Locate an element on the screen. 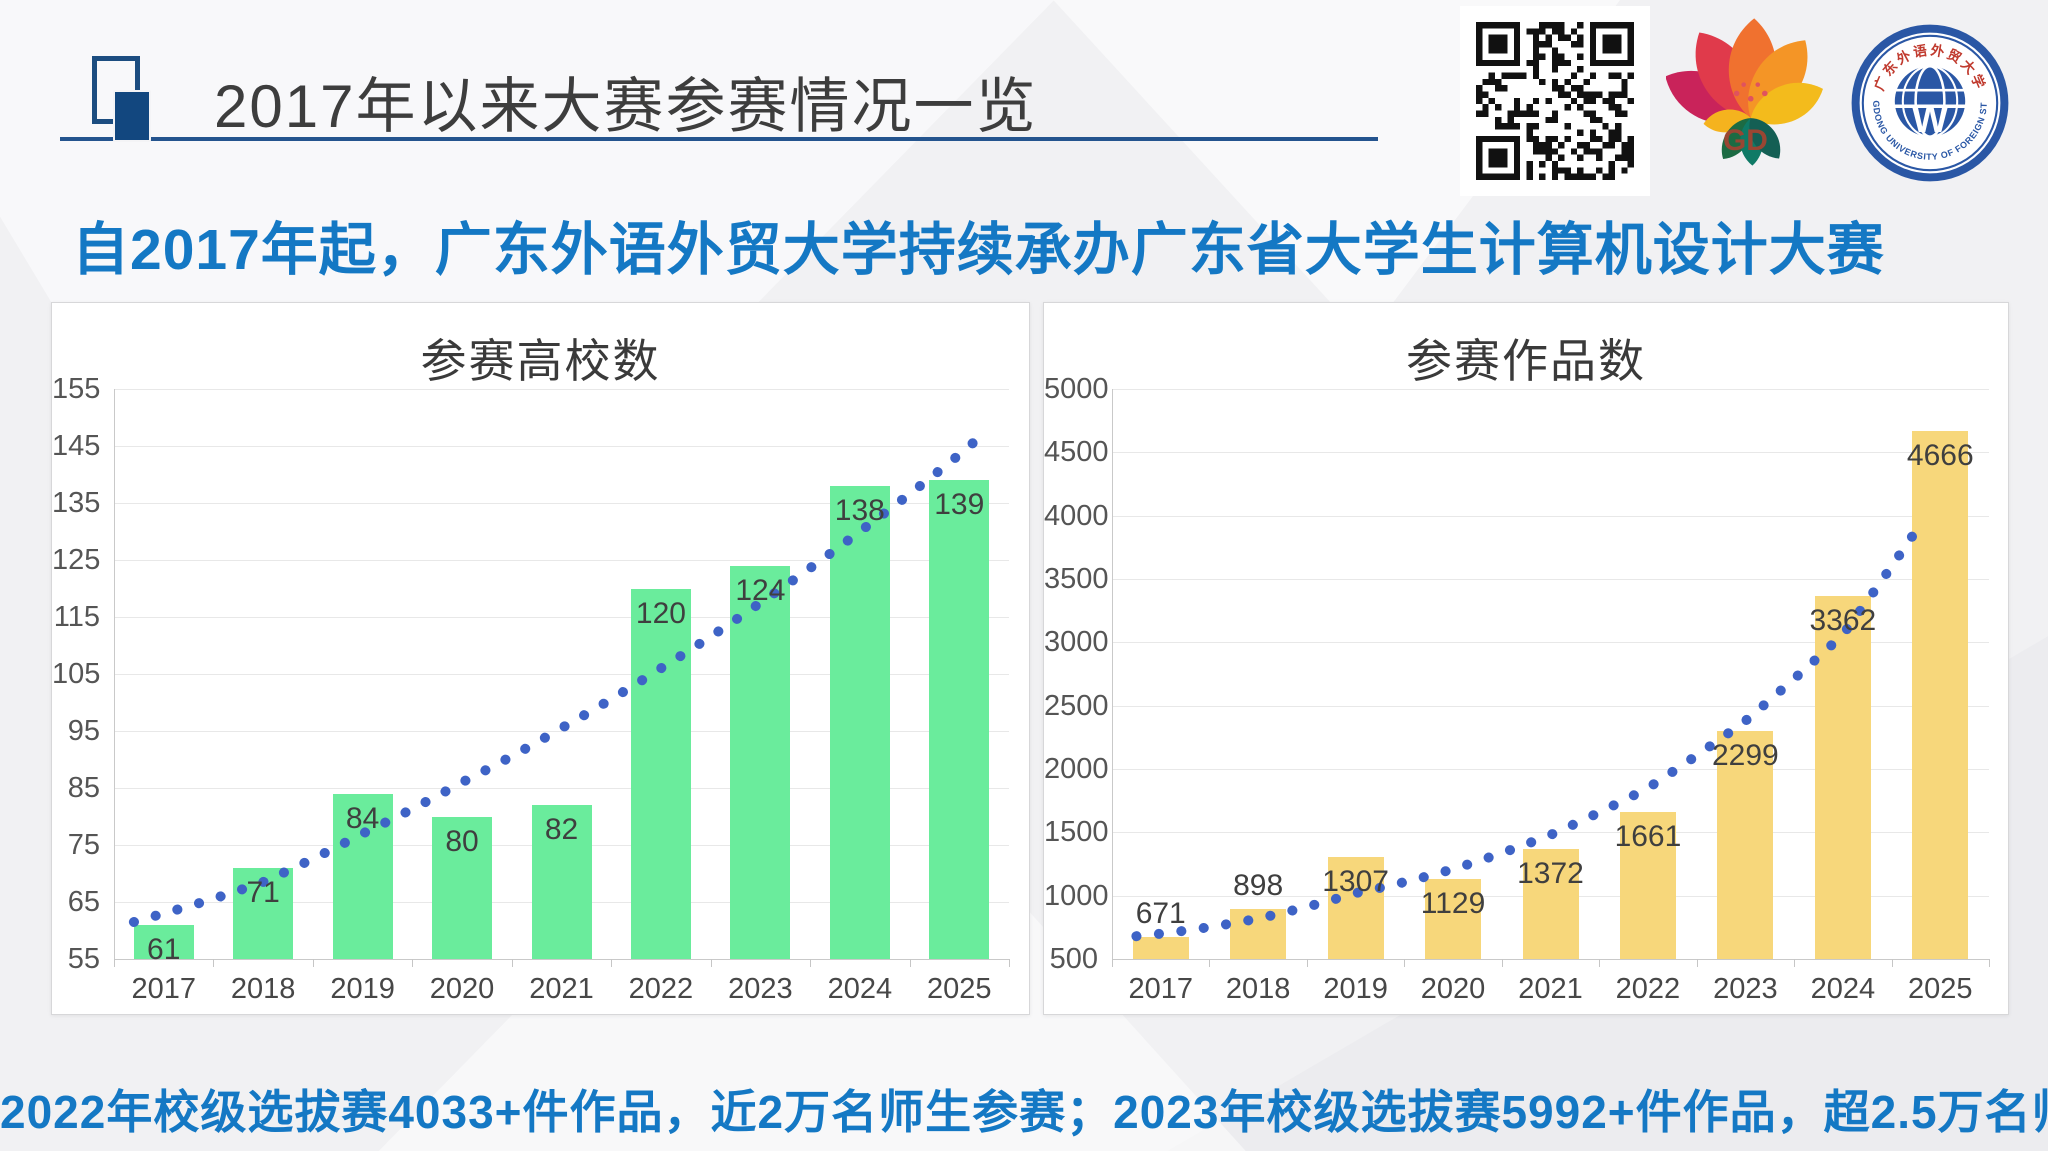  title-underline is located at coordinates (719, 139).